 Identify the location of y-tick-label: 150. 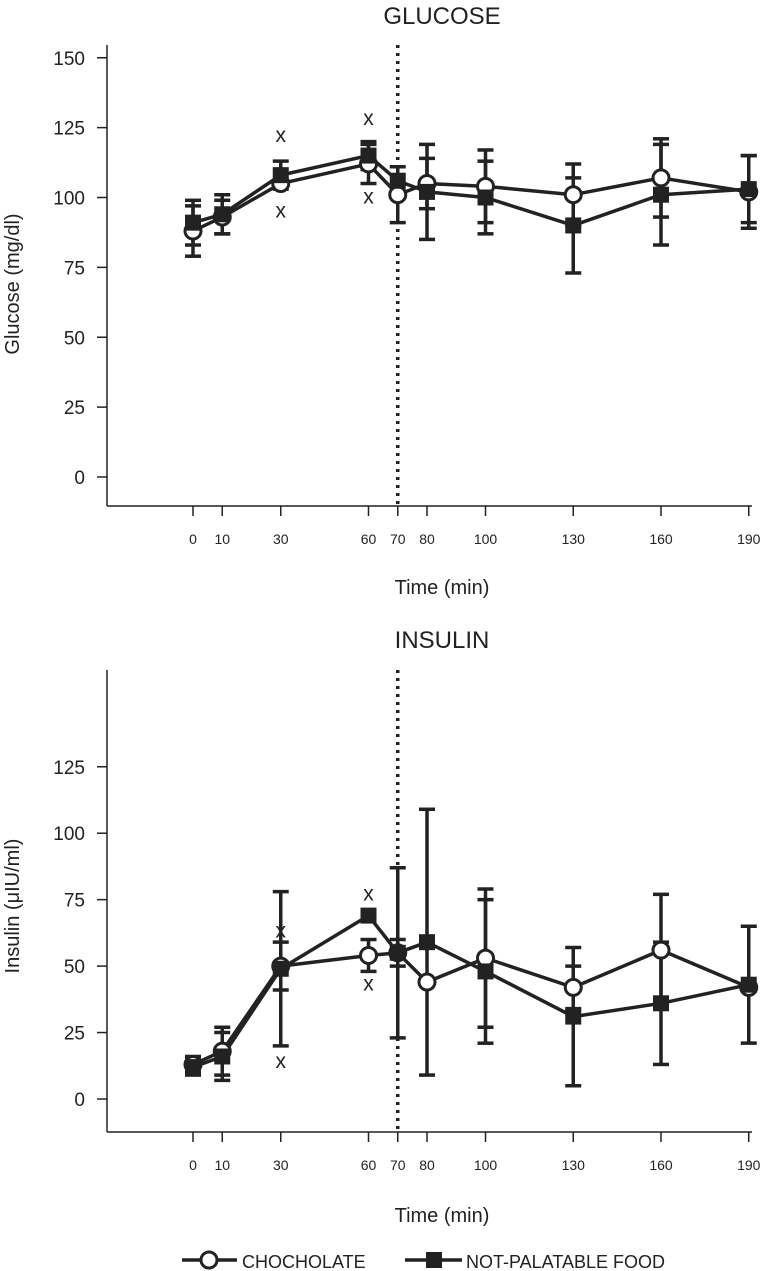
(69, 59).